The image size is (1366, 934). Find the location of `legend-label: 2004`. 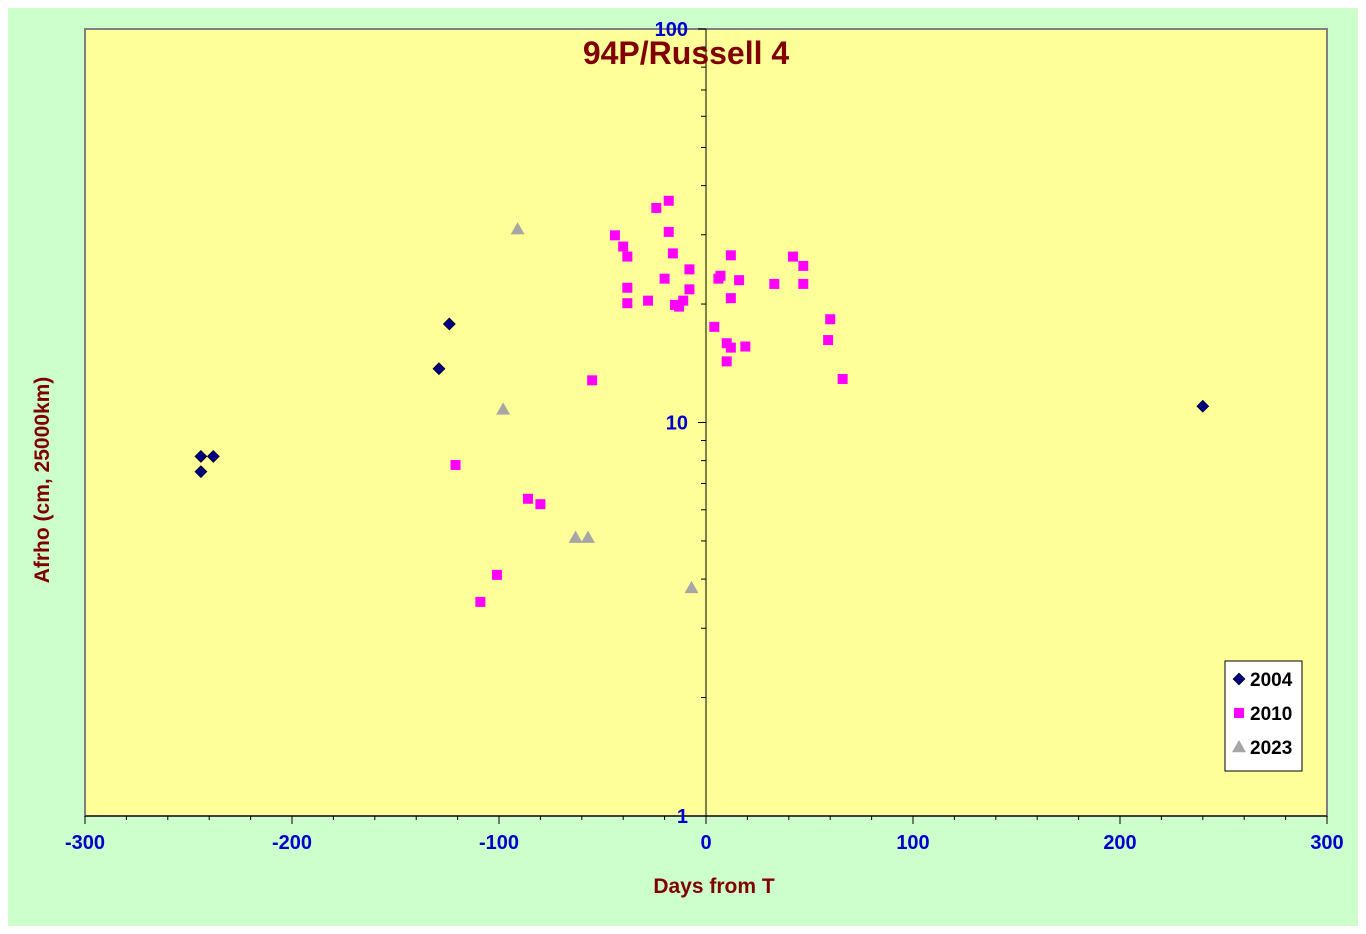

legend-label: 2004 is located at coordinates (1271, 680).